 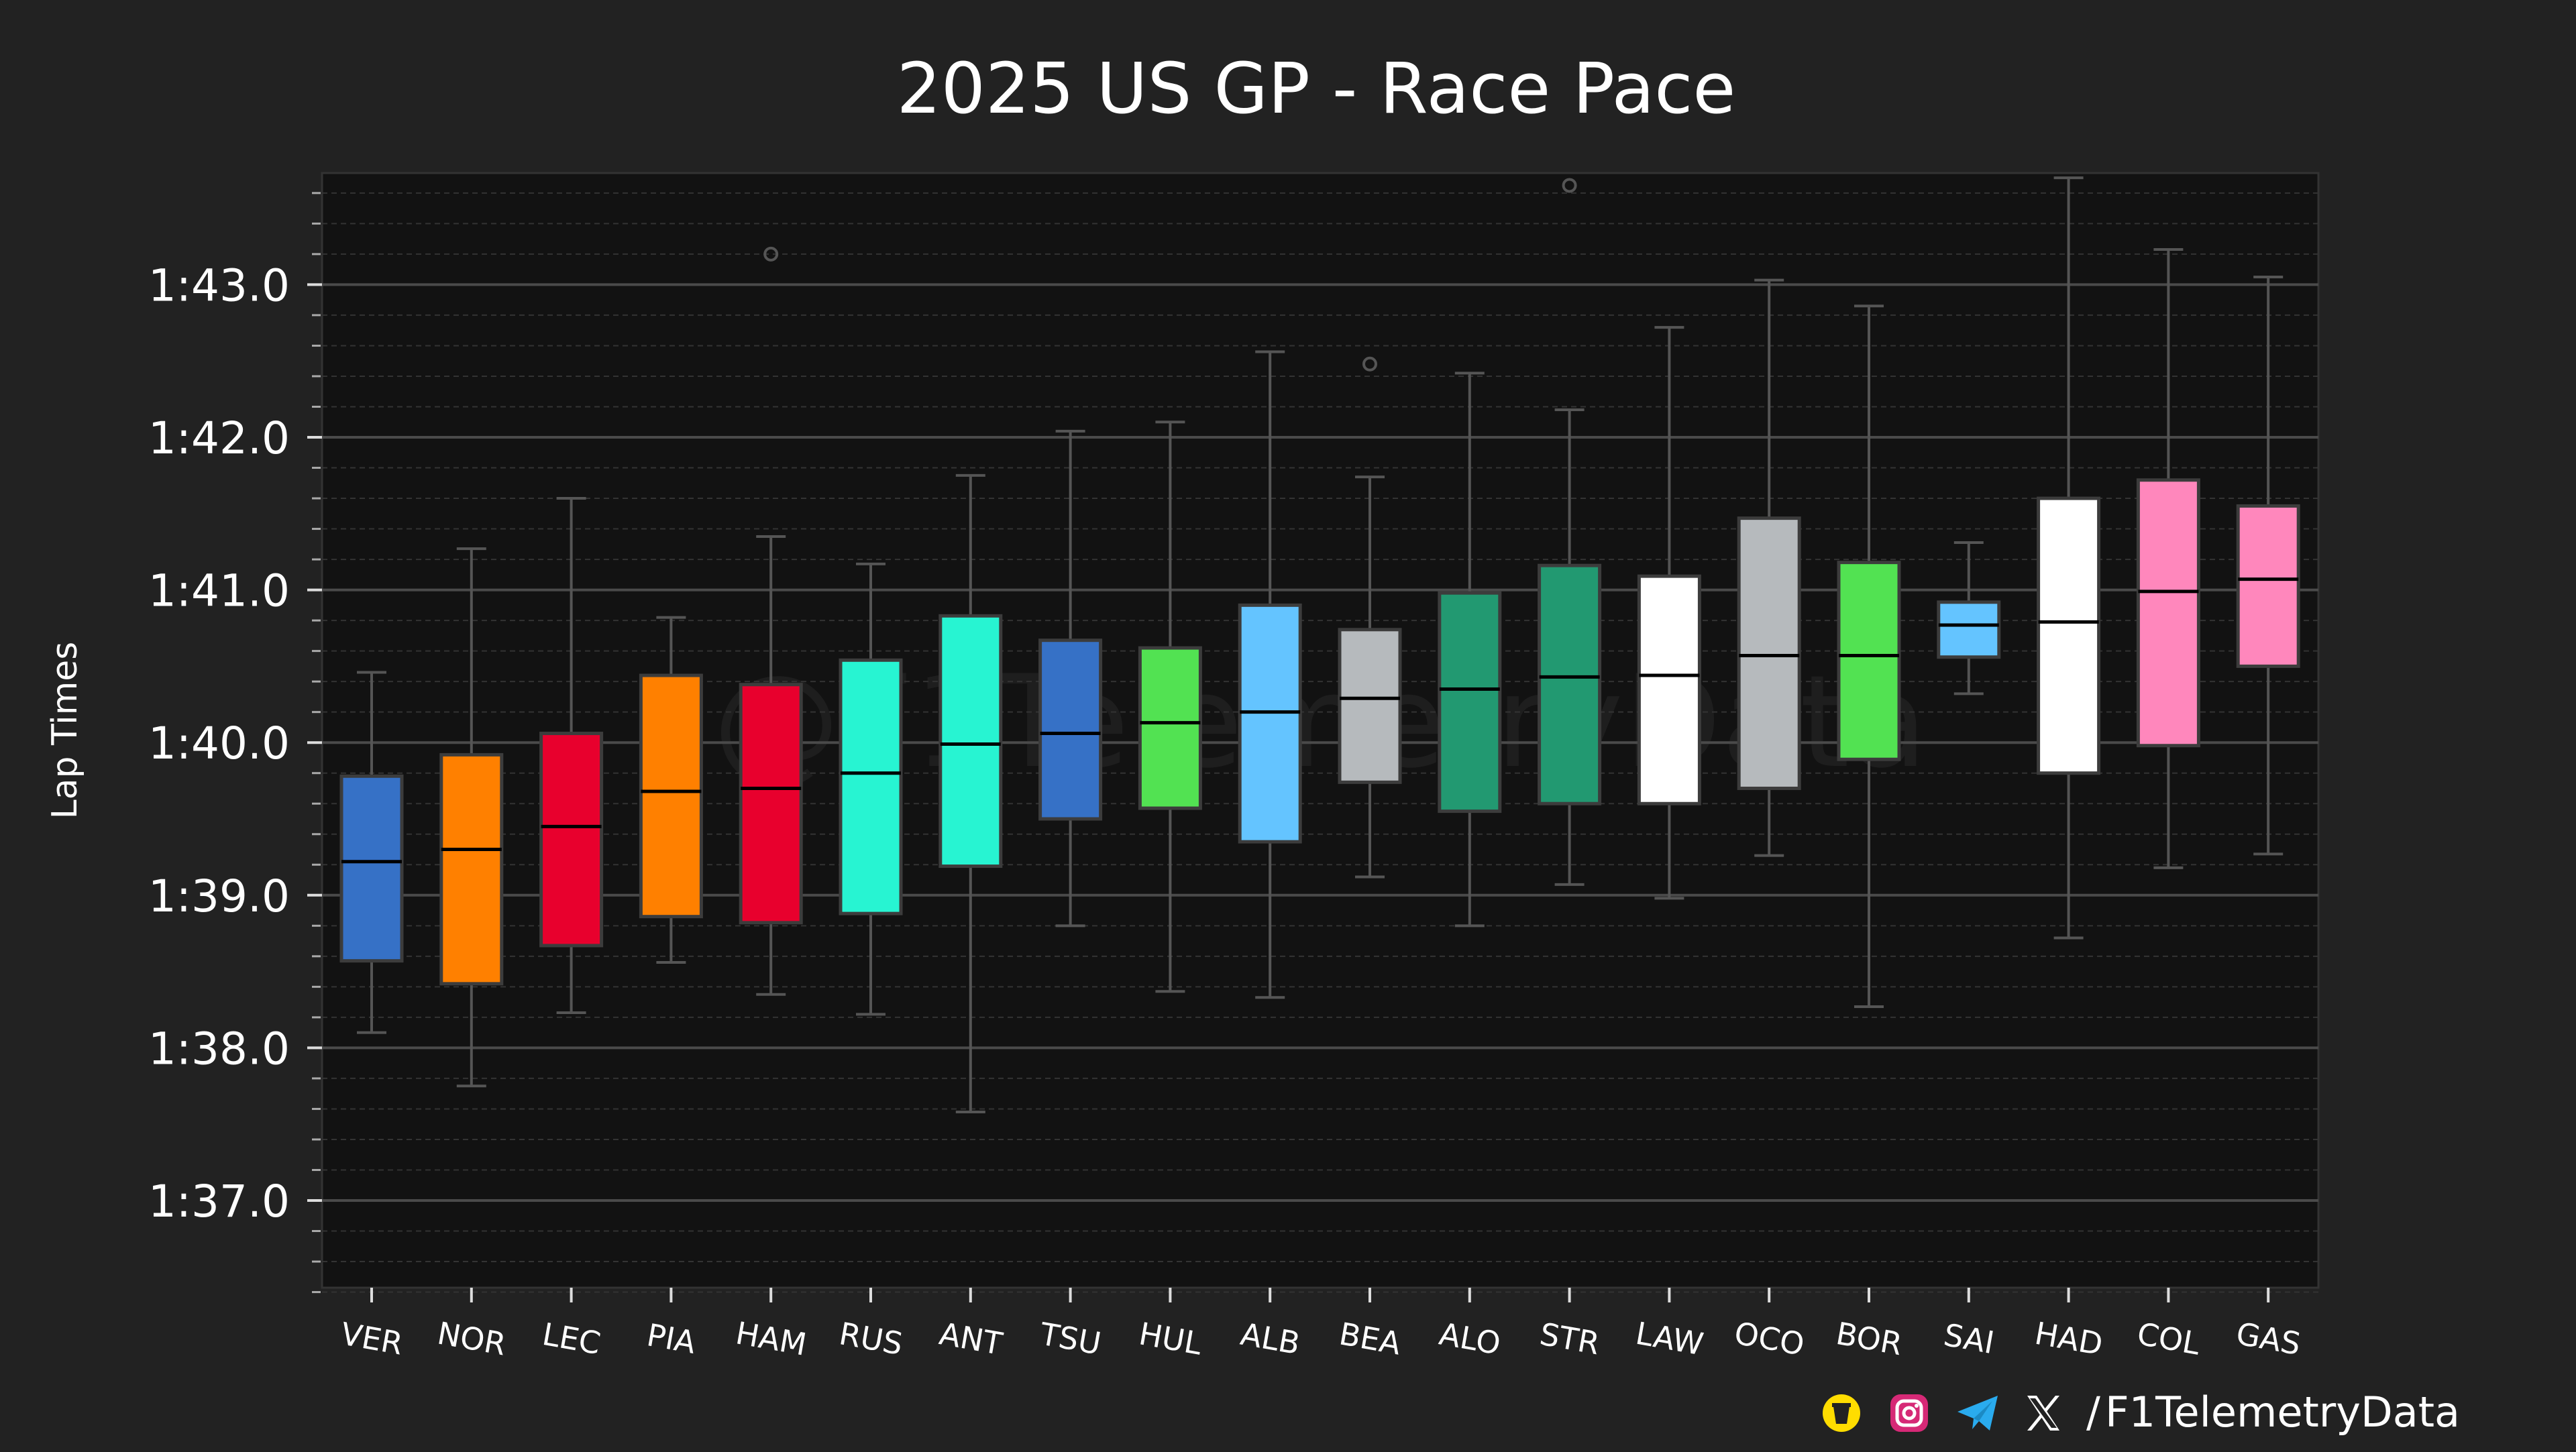 I want to click on buymeacoffee-icon, so click(x=1841, y=1413).